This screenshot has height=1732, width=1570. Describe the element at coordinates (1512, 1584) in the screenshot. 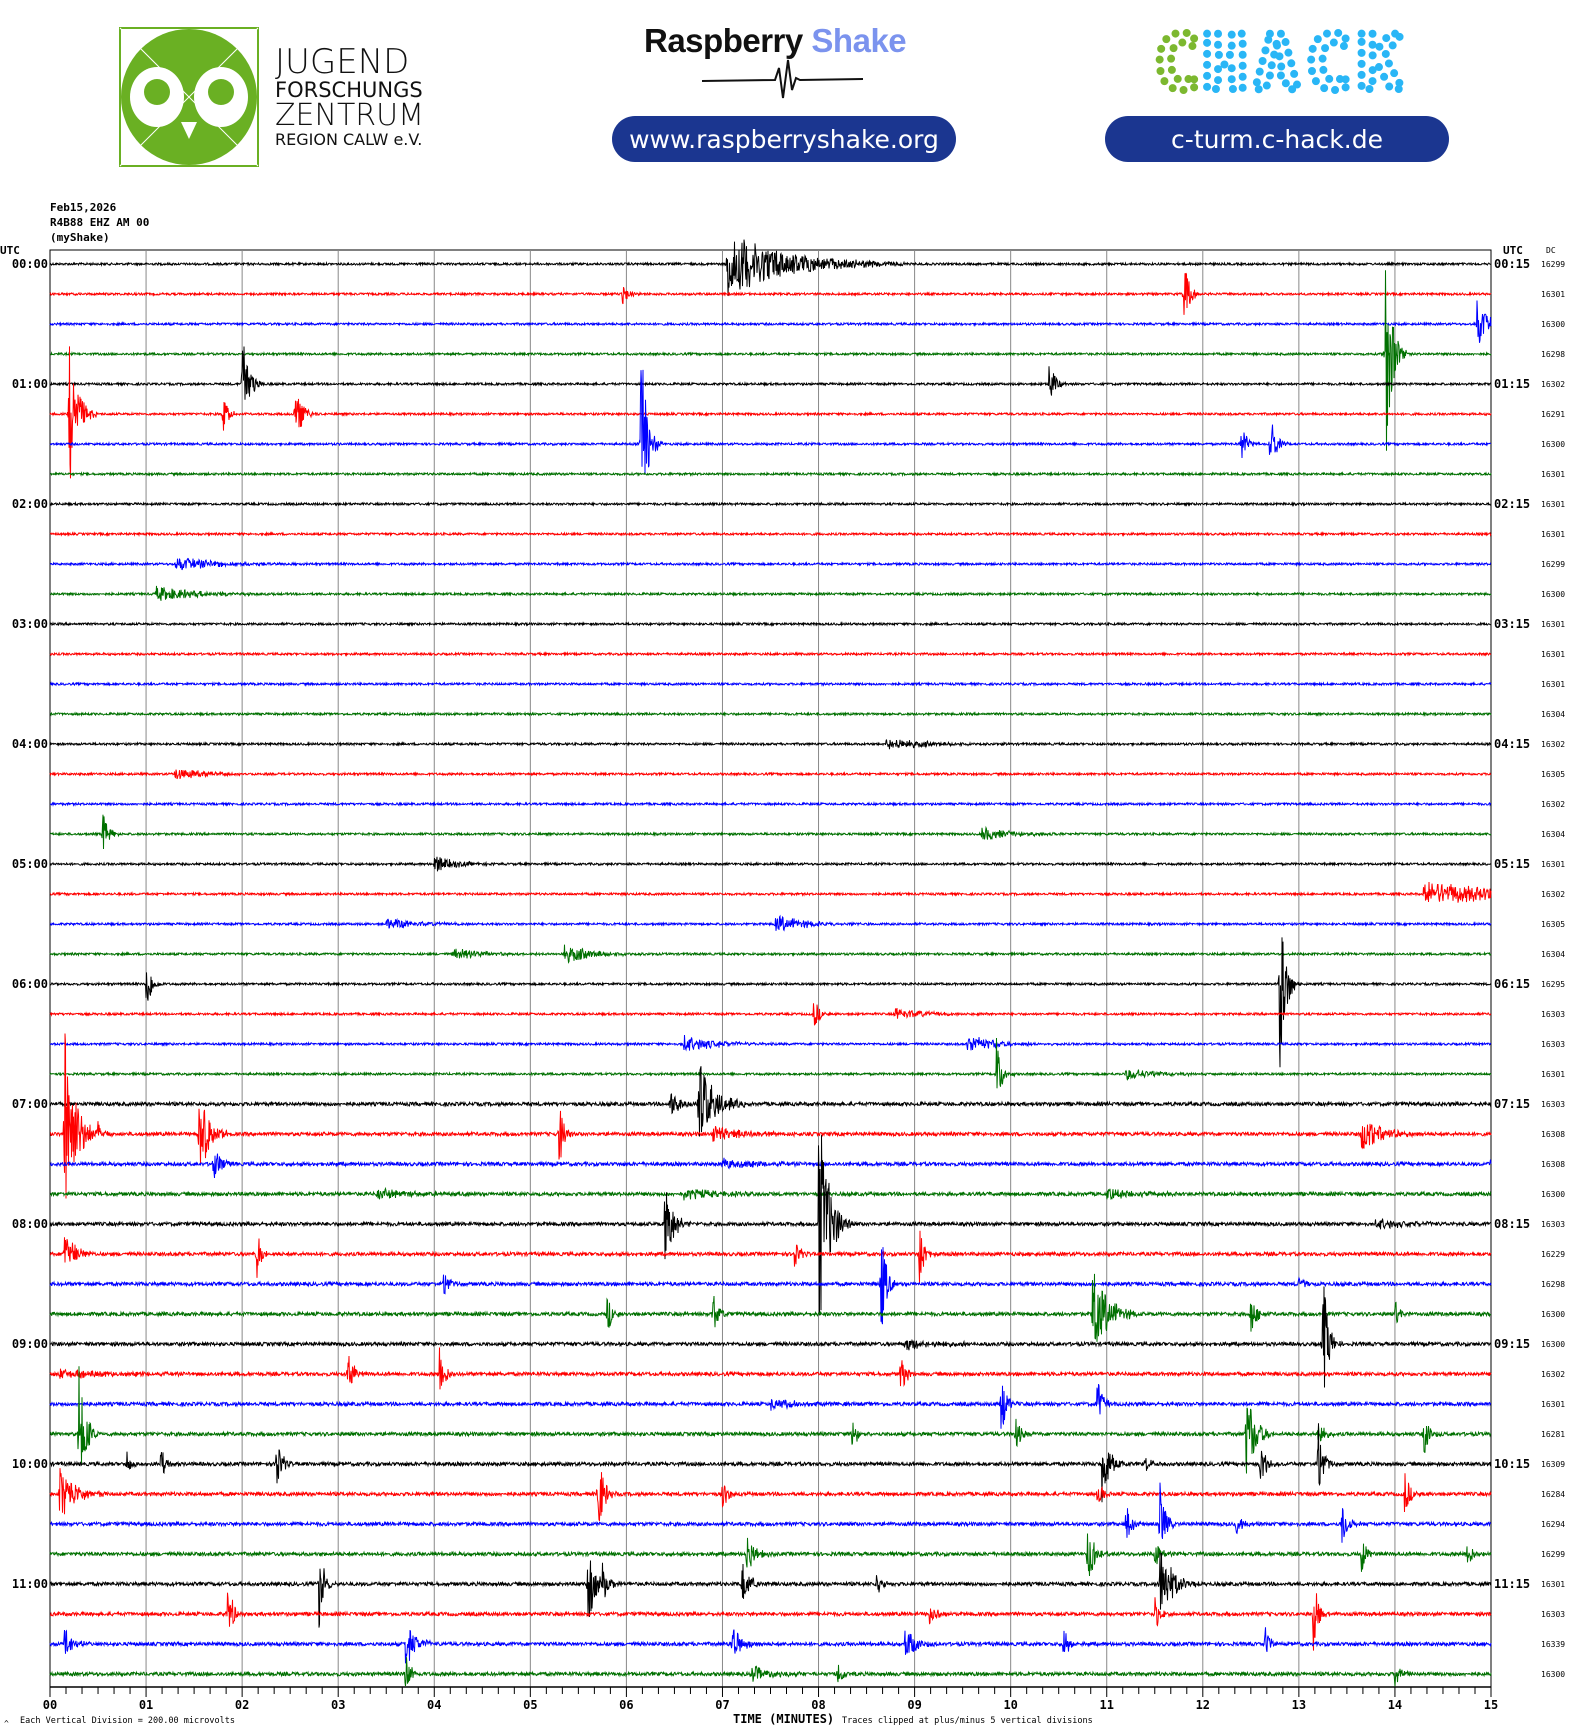

I see `right-time-label: 11:15` at that location.